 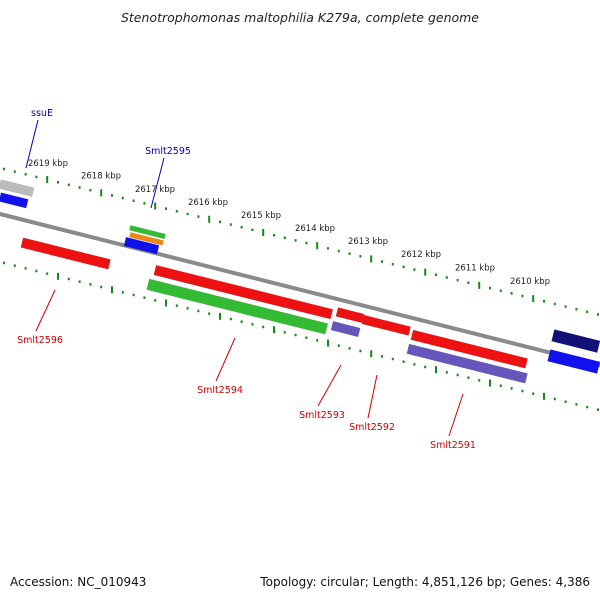 I want to click on scale-label-2613-kbp: 2613 kbp, so click(x=368, y=242).